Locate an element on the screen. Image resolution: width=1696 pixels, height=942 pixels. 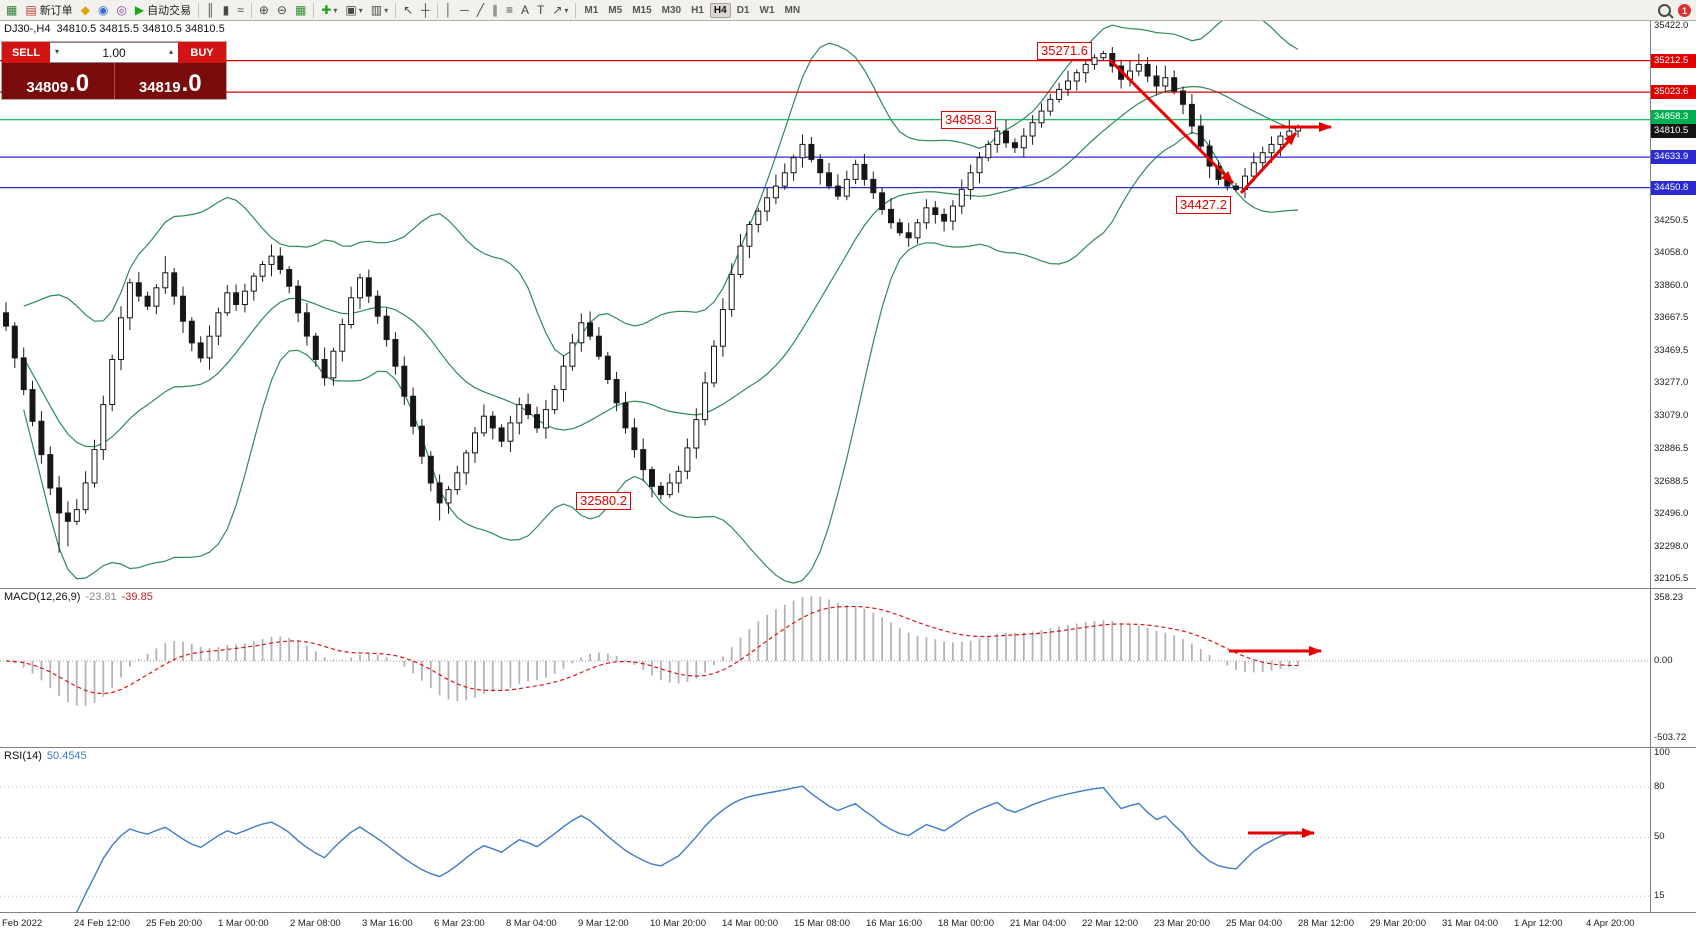
timeframe-button-M15: M15 is located at coordinates (642, 10).